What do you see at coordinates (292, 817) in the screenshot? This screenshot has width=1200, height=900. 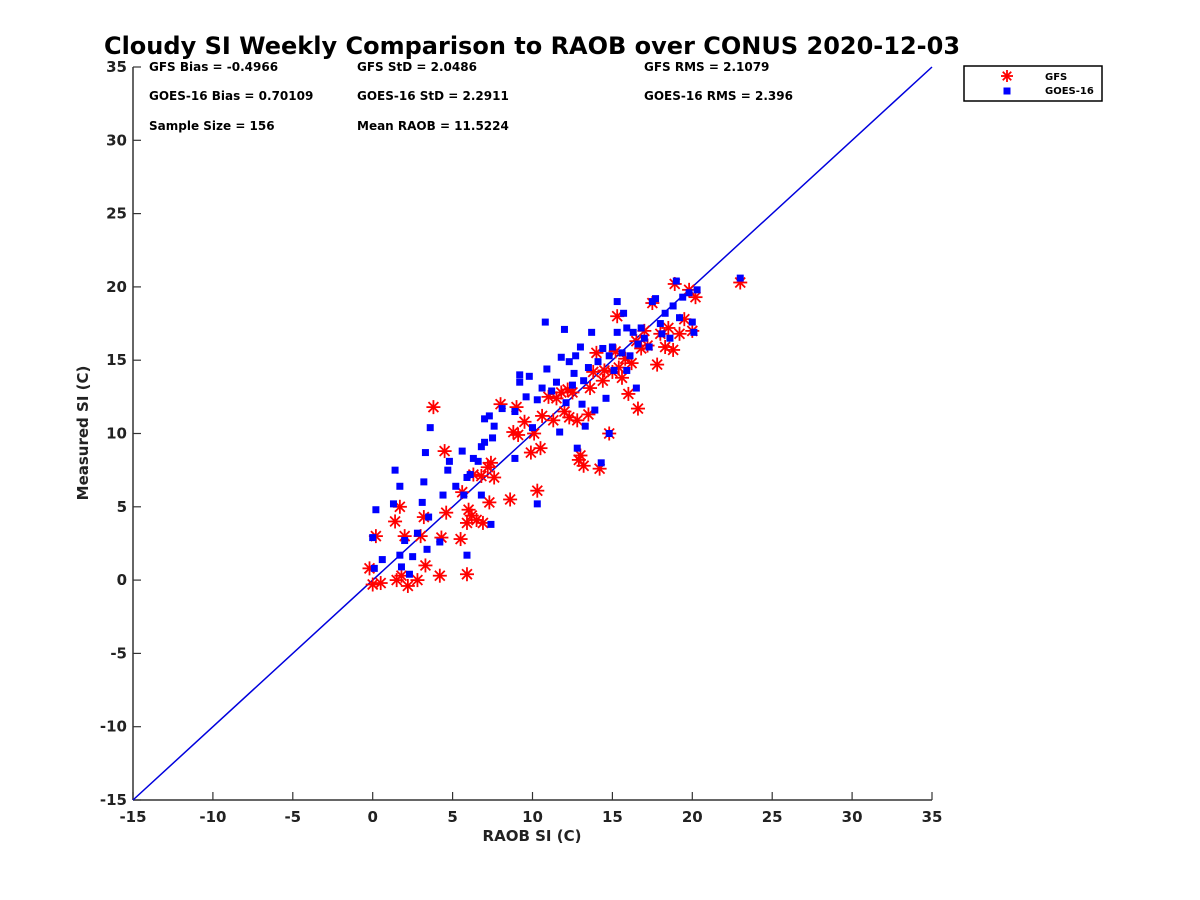 I see `x-tick-label: -5` at bounding box center [292, 817].